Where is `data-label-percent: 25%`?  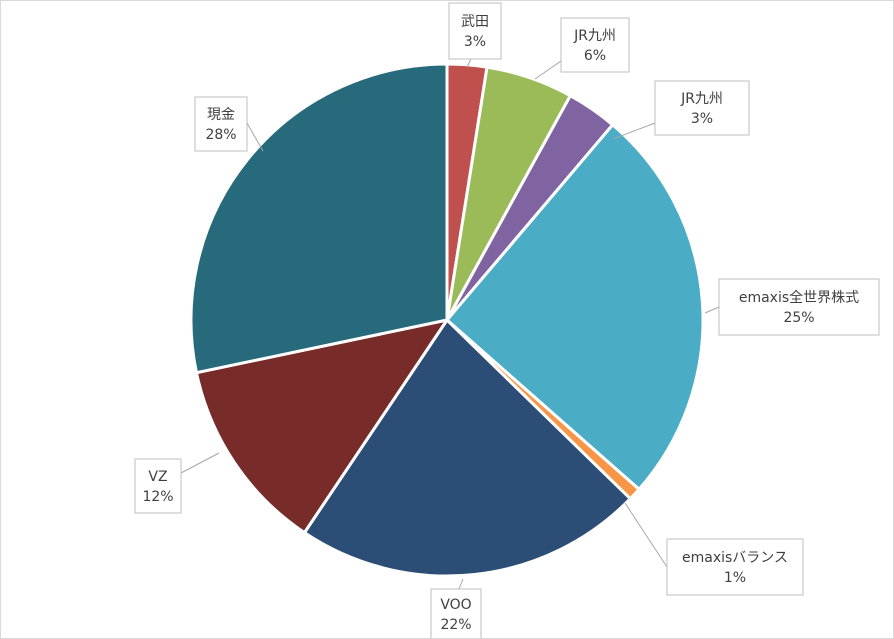 data-label-percent: 25% is located at coordinates (798, 318).